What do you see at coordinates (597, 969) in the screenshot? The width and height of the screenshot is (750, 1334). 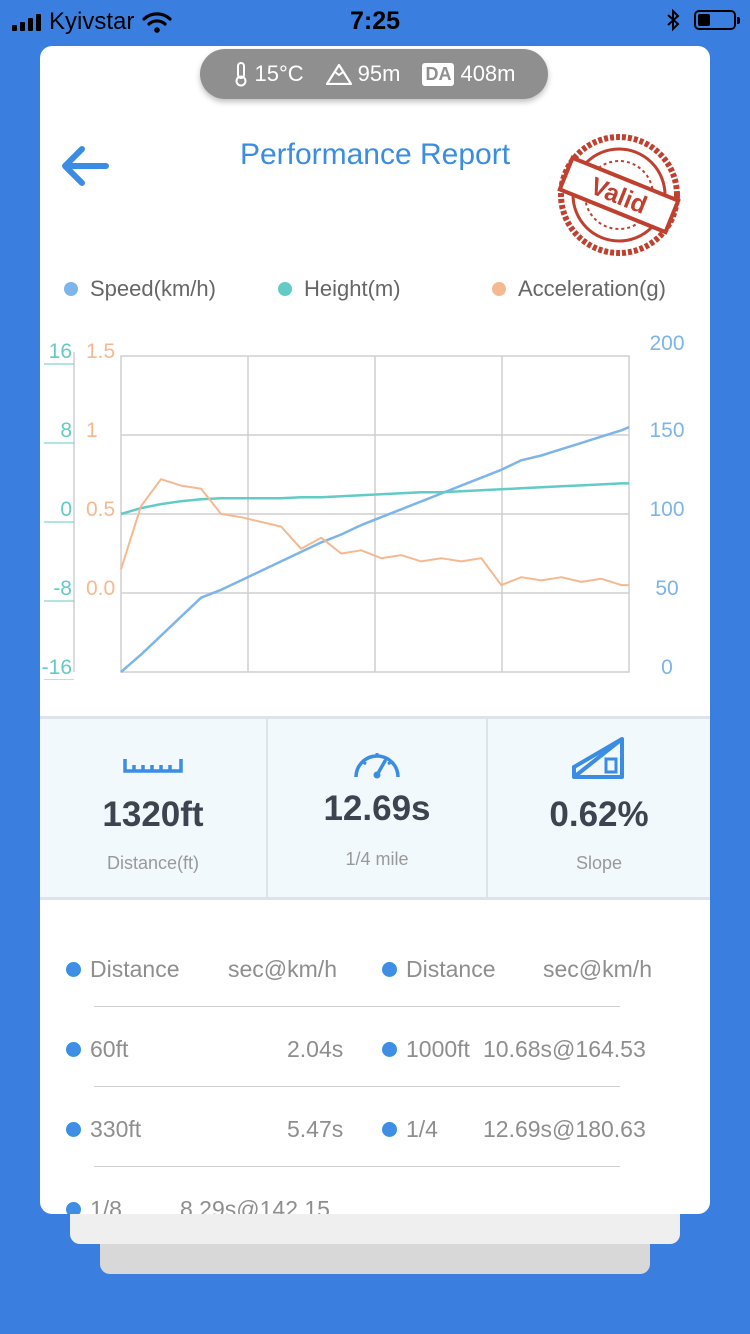 I see `splits-header-time-right: sec@km/h` at bounding box center [597, 969].